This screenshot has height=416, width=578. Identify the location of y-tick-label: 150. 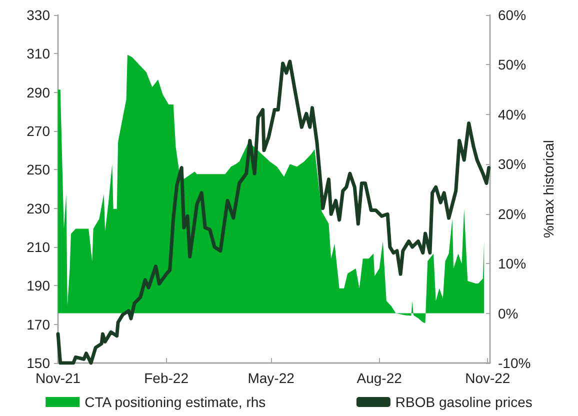
(38, 363).